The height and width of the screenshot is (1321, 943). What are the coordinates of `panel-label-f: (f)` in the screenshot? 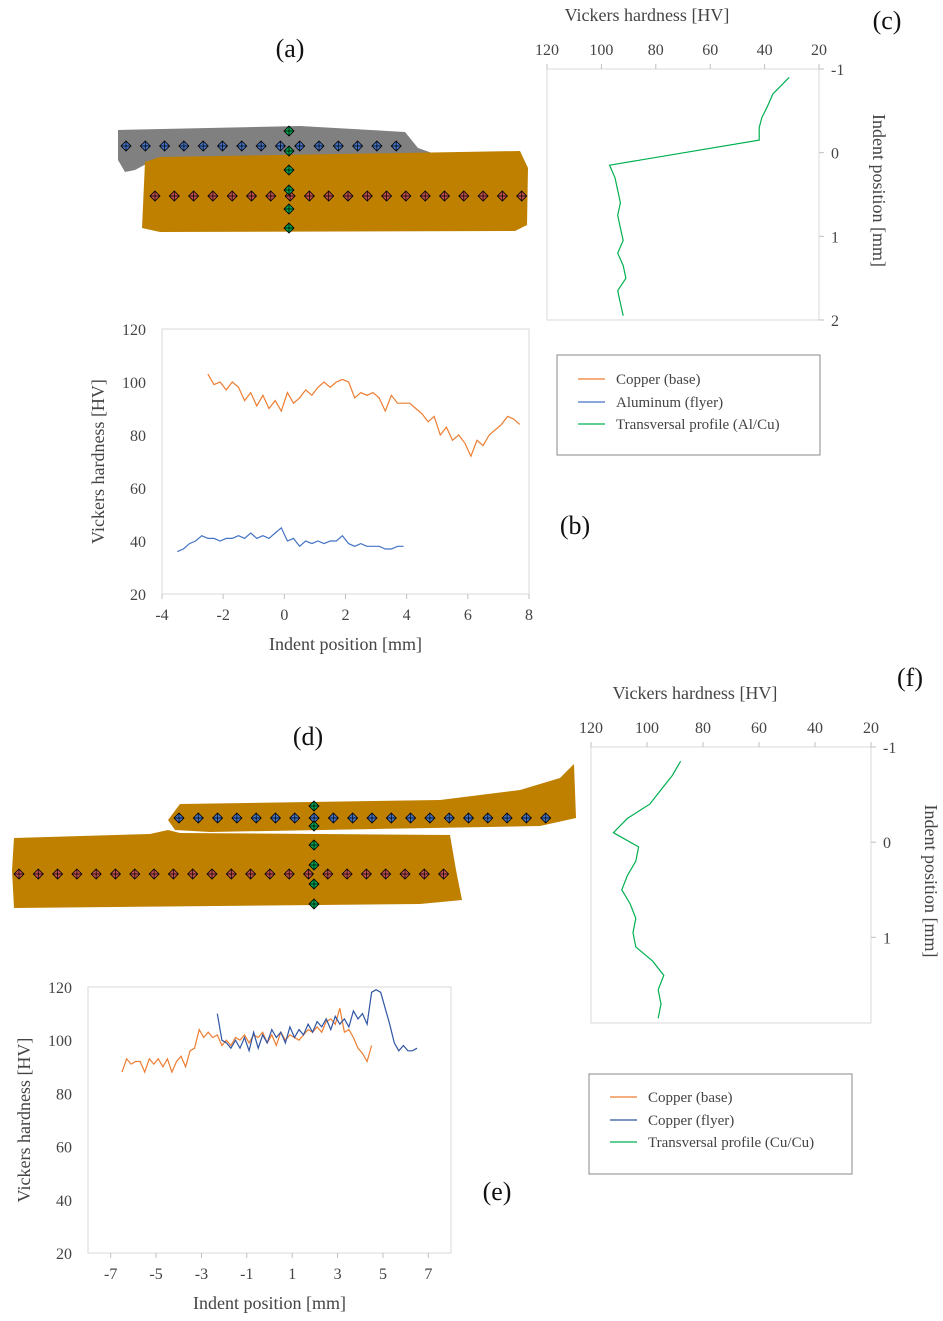 It's located at (910, 677).